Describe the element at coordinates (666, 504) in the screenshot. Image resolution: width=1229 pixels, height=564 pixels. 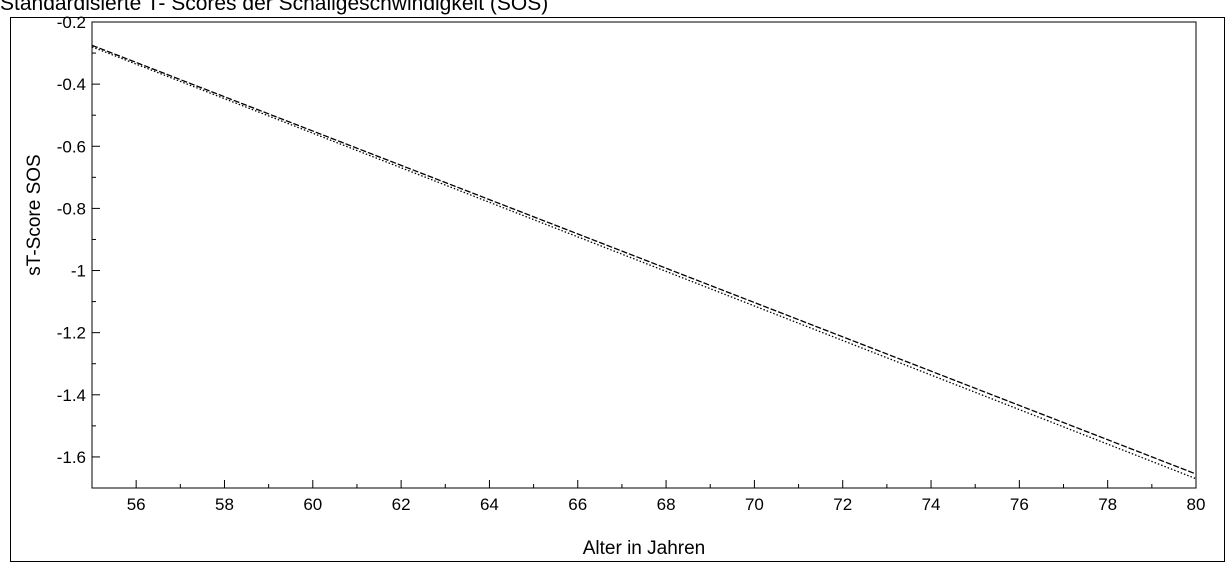
I see `x-tick-label: 68` at that location.